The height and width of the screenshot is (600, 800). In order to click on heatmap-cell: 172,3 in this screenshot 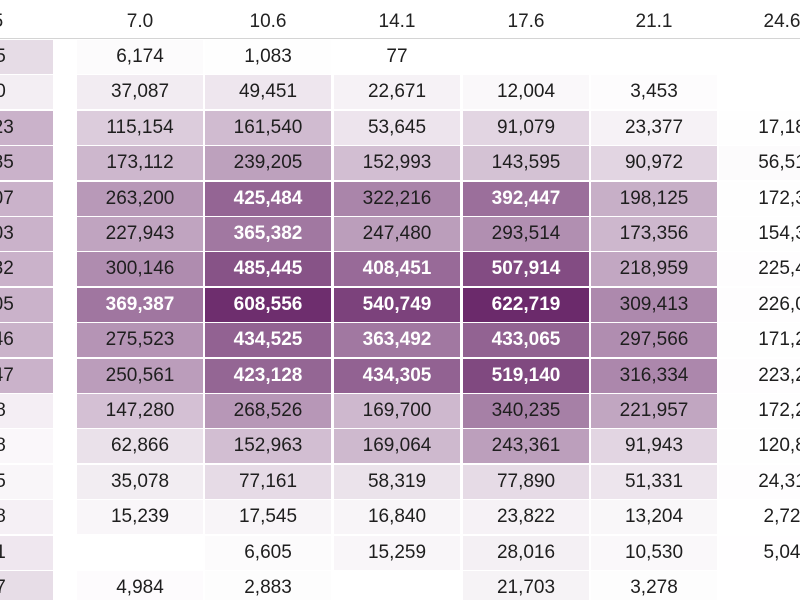, I will do `click(759, 198)`.